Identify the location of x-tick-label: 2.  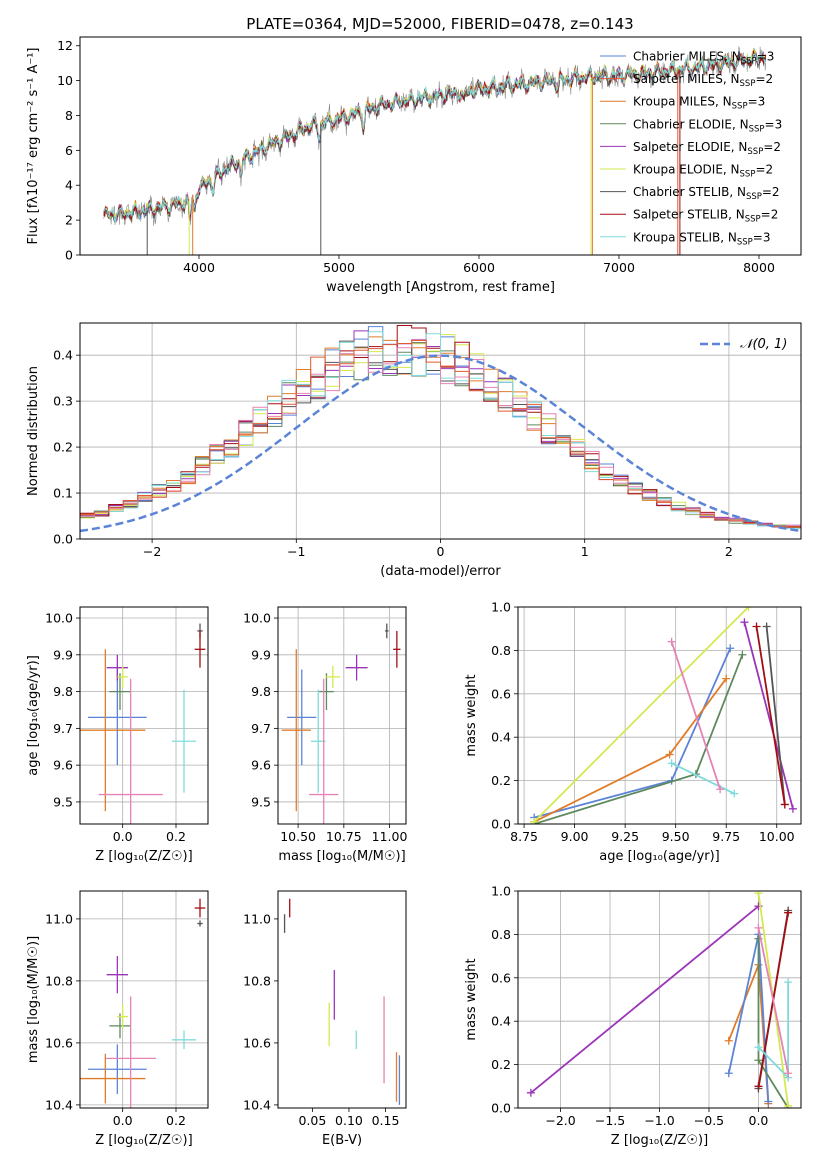
(729, 551).